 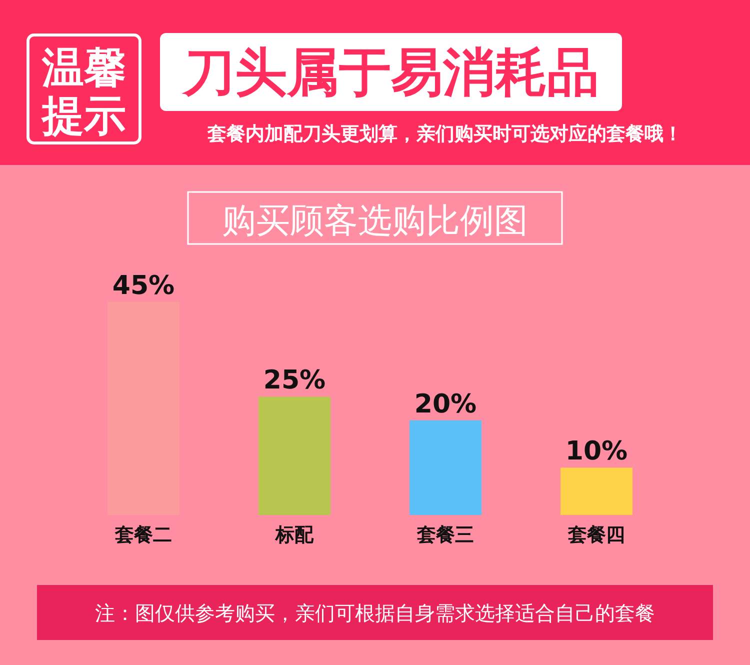 What do you see at coordinates (294, 535) in the screenshot?
I see `x-tick-label: 标配` at bounding box center [294, 535].